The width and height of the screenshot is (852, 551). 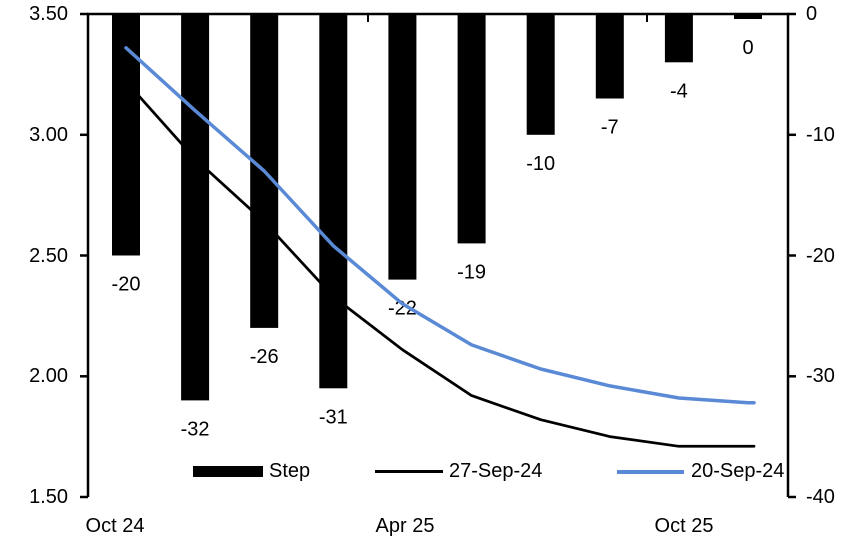 I want to click on left-axis-tick-label: 1.50, so click(x=48, y=497).